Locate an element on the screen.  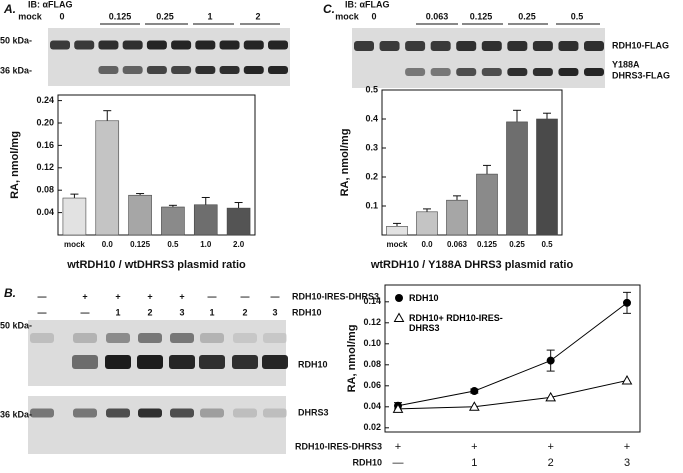
x-tick-label: 0.25 is located at coordinates (517, 244).